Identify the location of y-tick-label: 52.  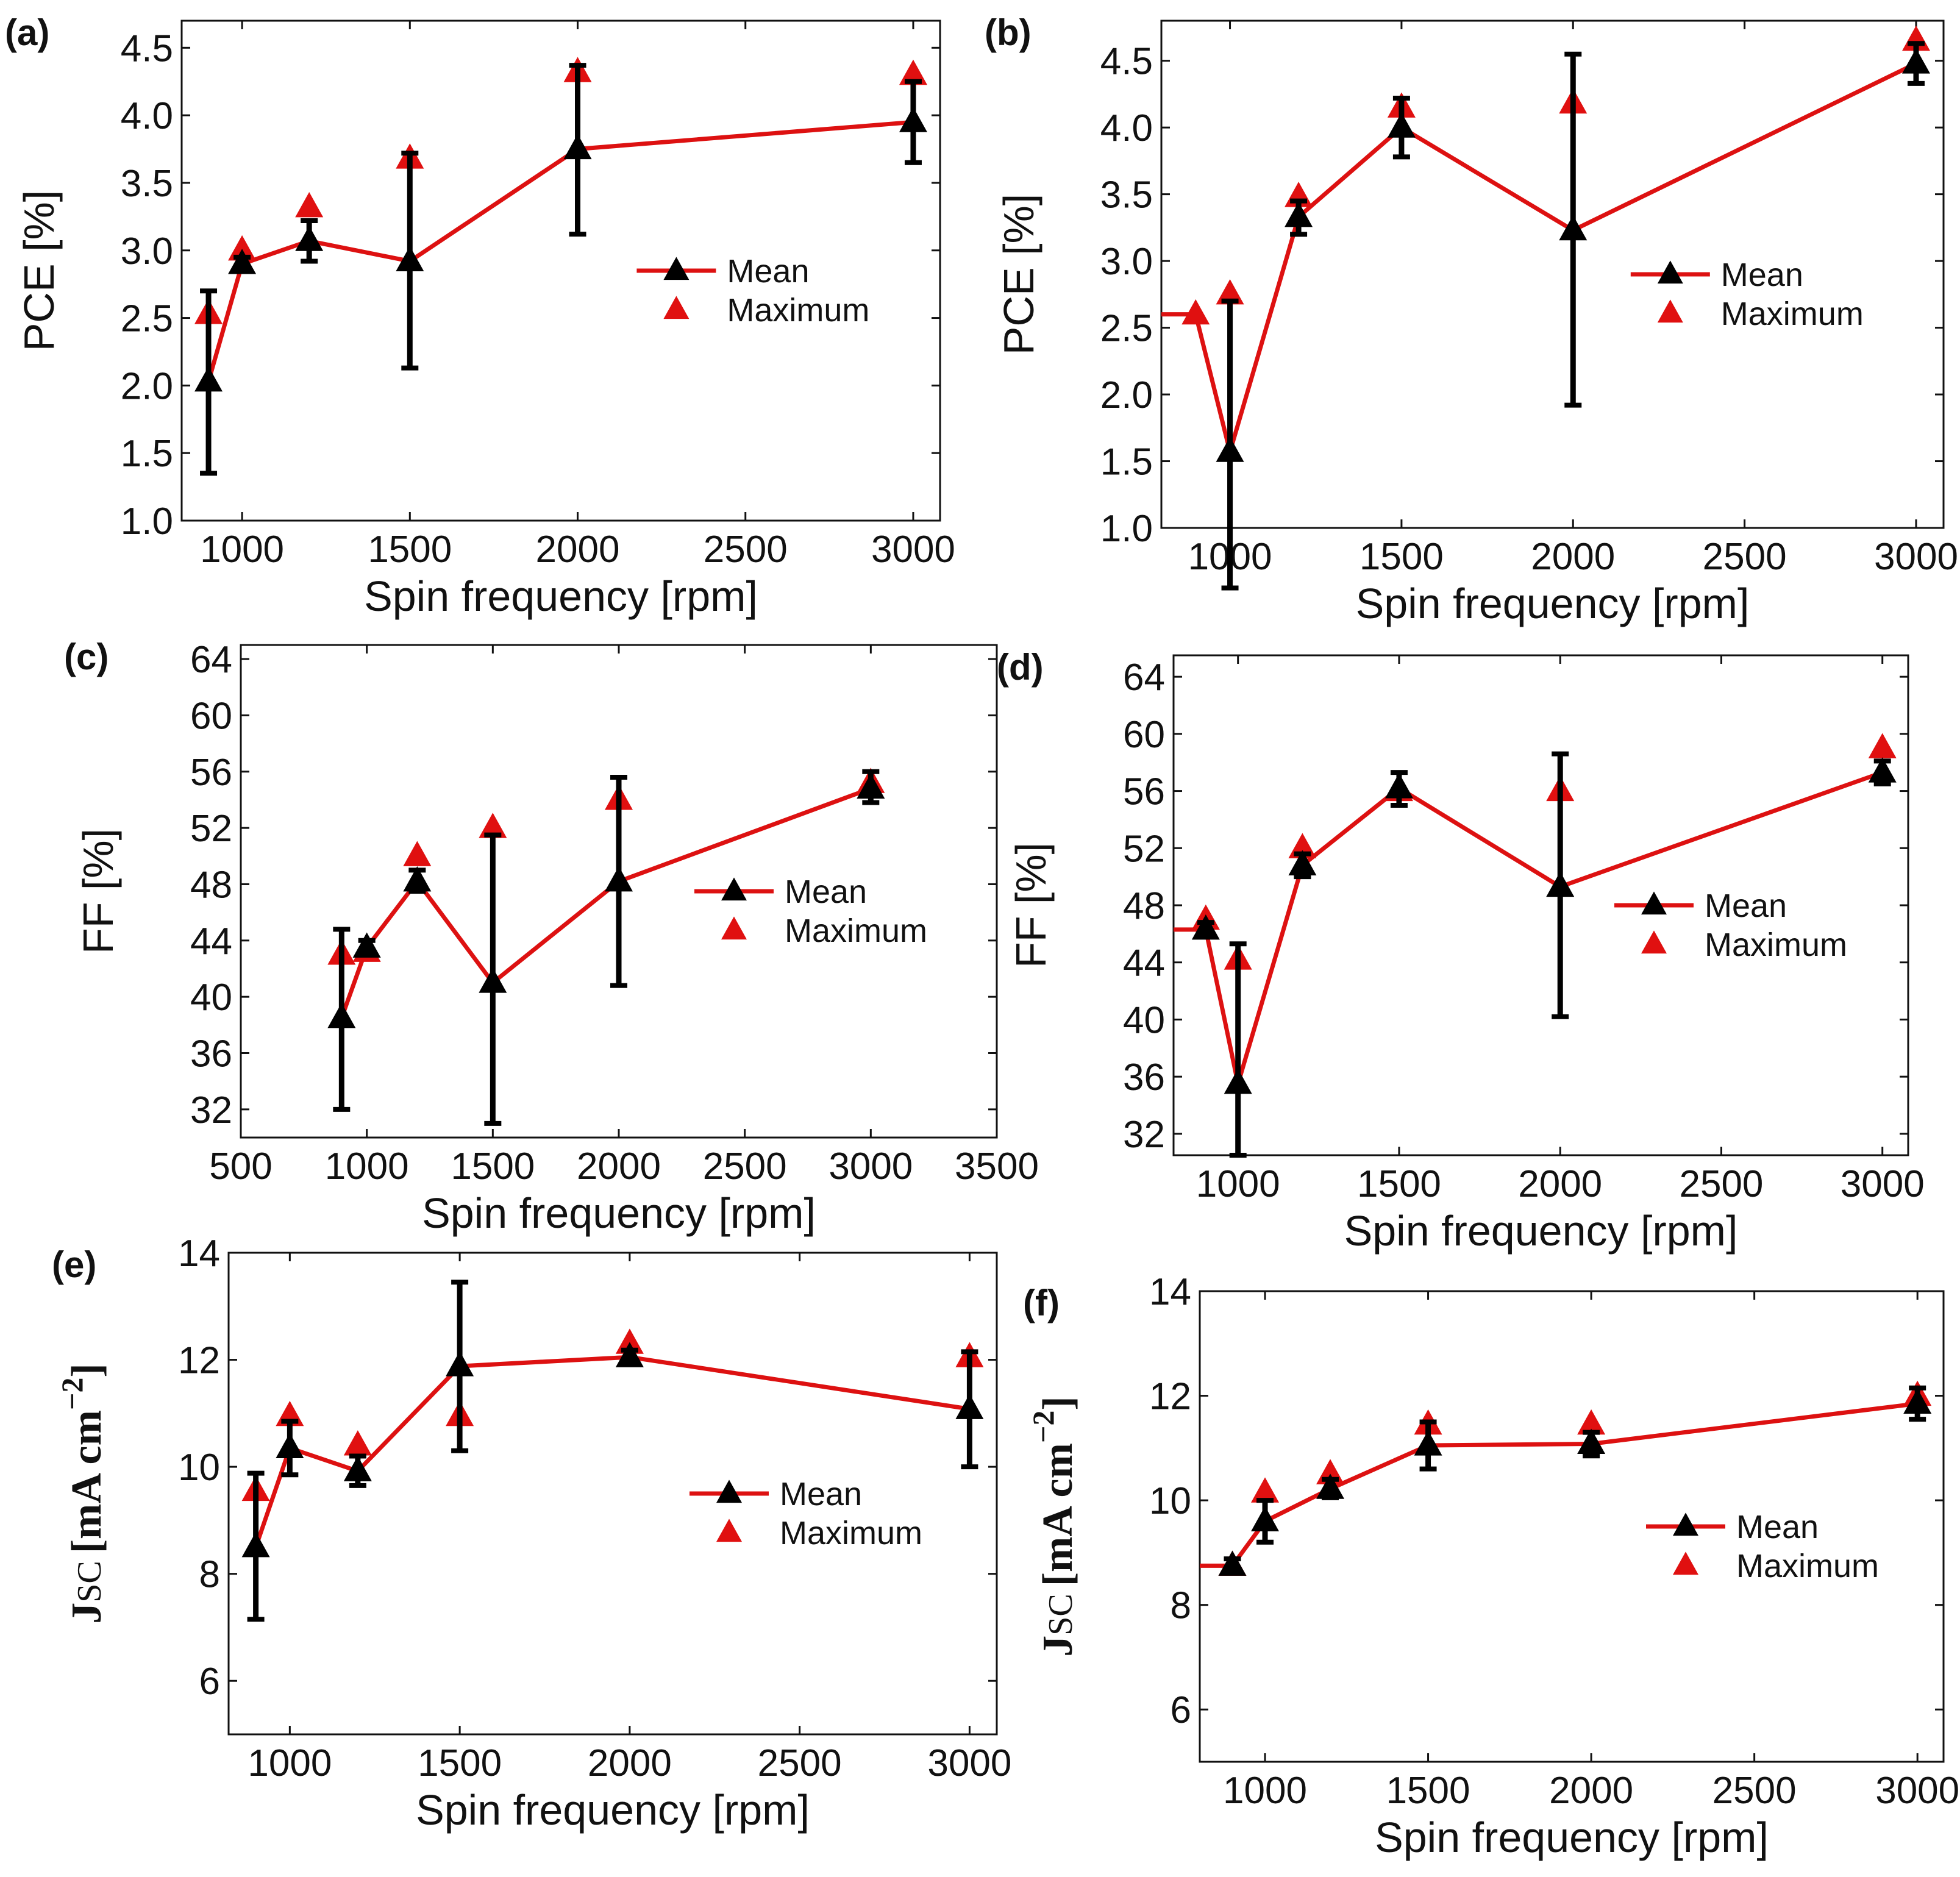
(211, 829).